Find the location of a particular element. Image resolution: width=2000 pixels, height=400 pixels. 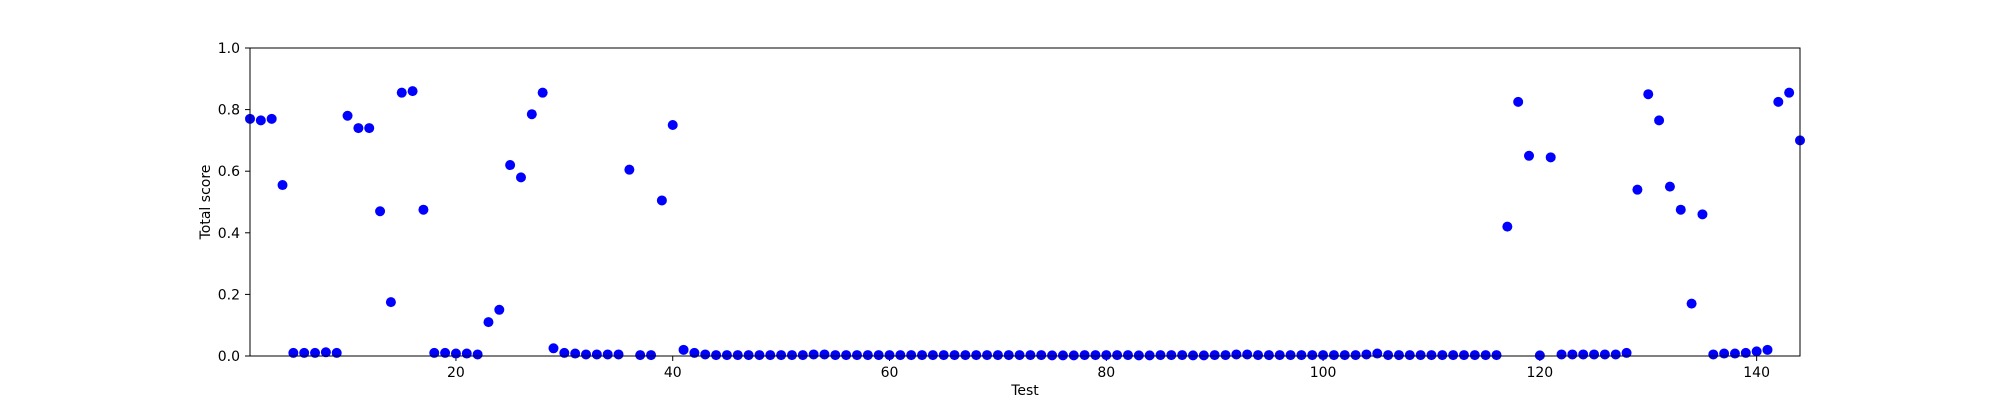

x-tick-label: 60 is located at coordinates (890, 373).